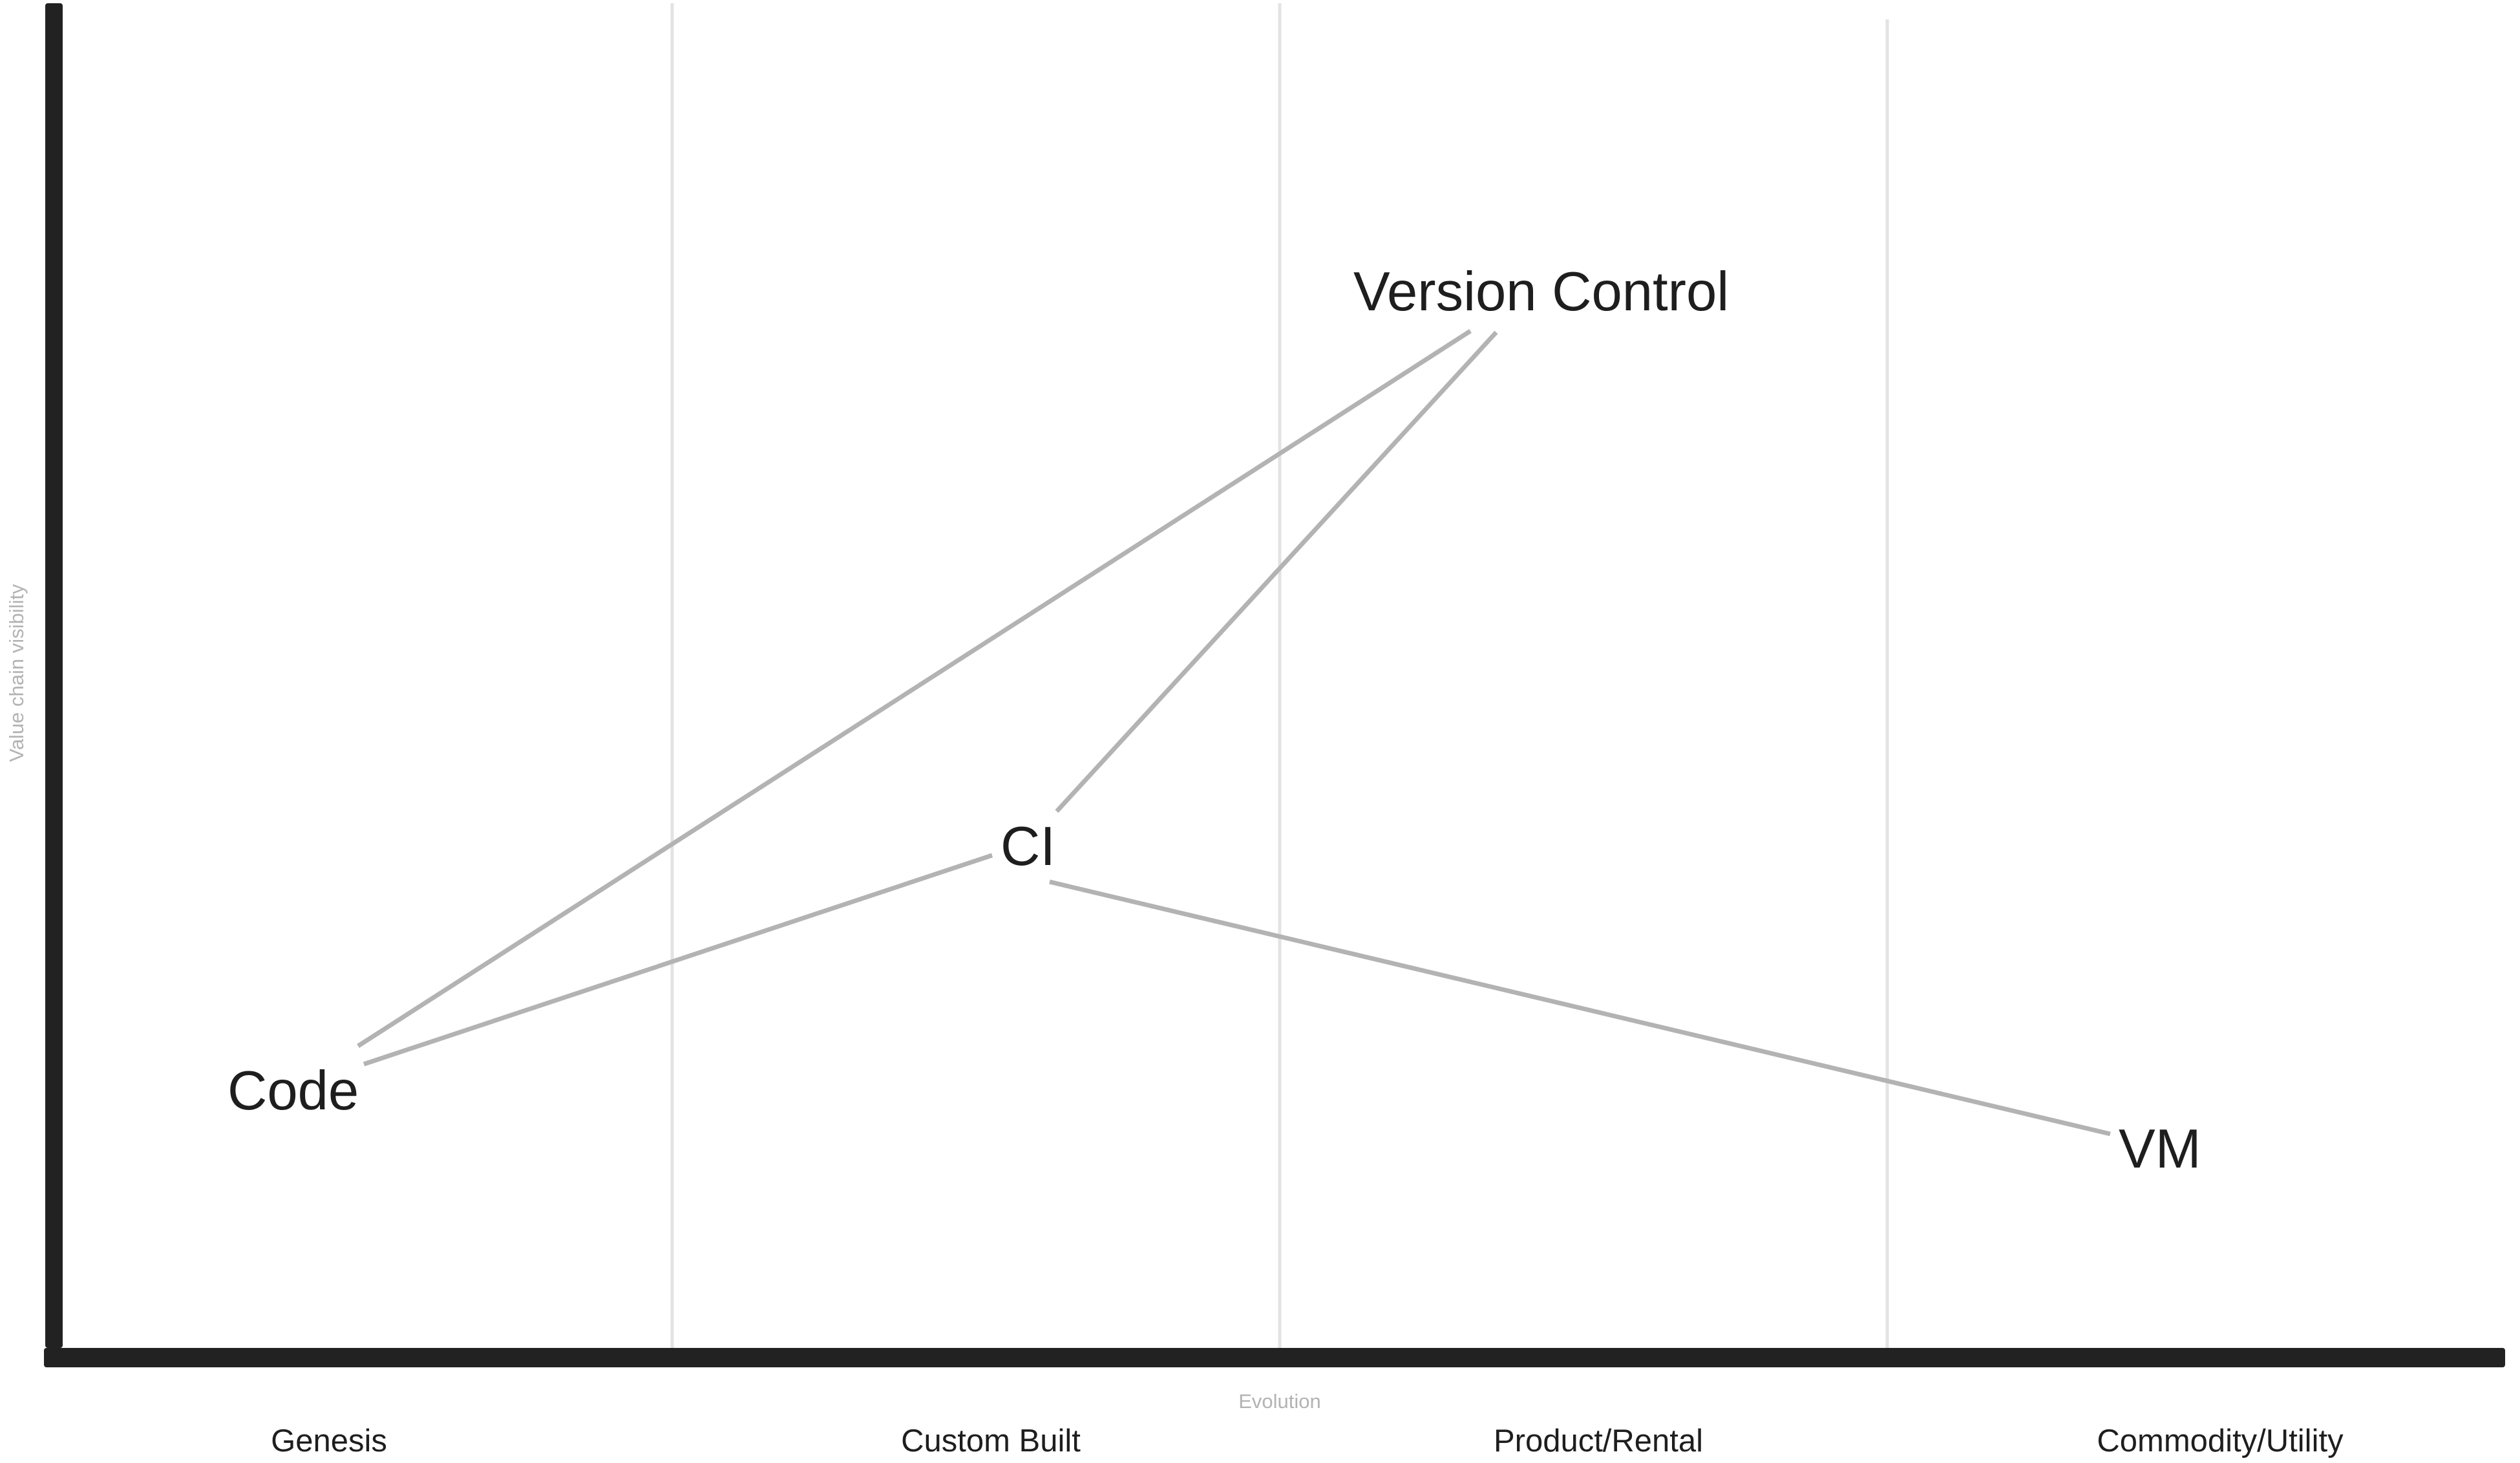 Image resolution: width=2520 pixels, height=1463 pixels. I want to click on stage-label-product-rental: Product/Rental, so click(1598, 1441).